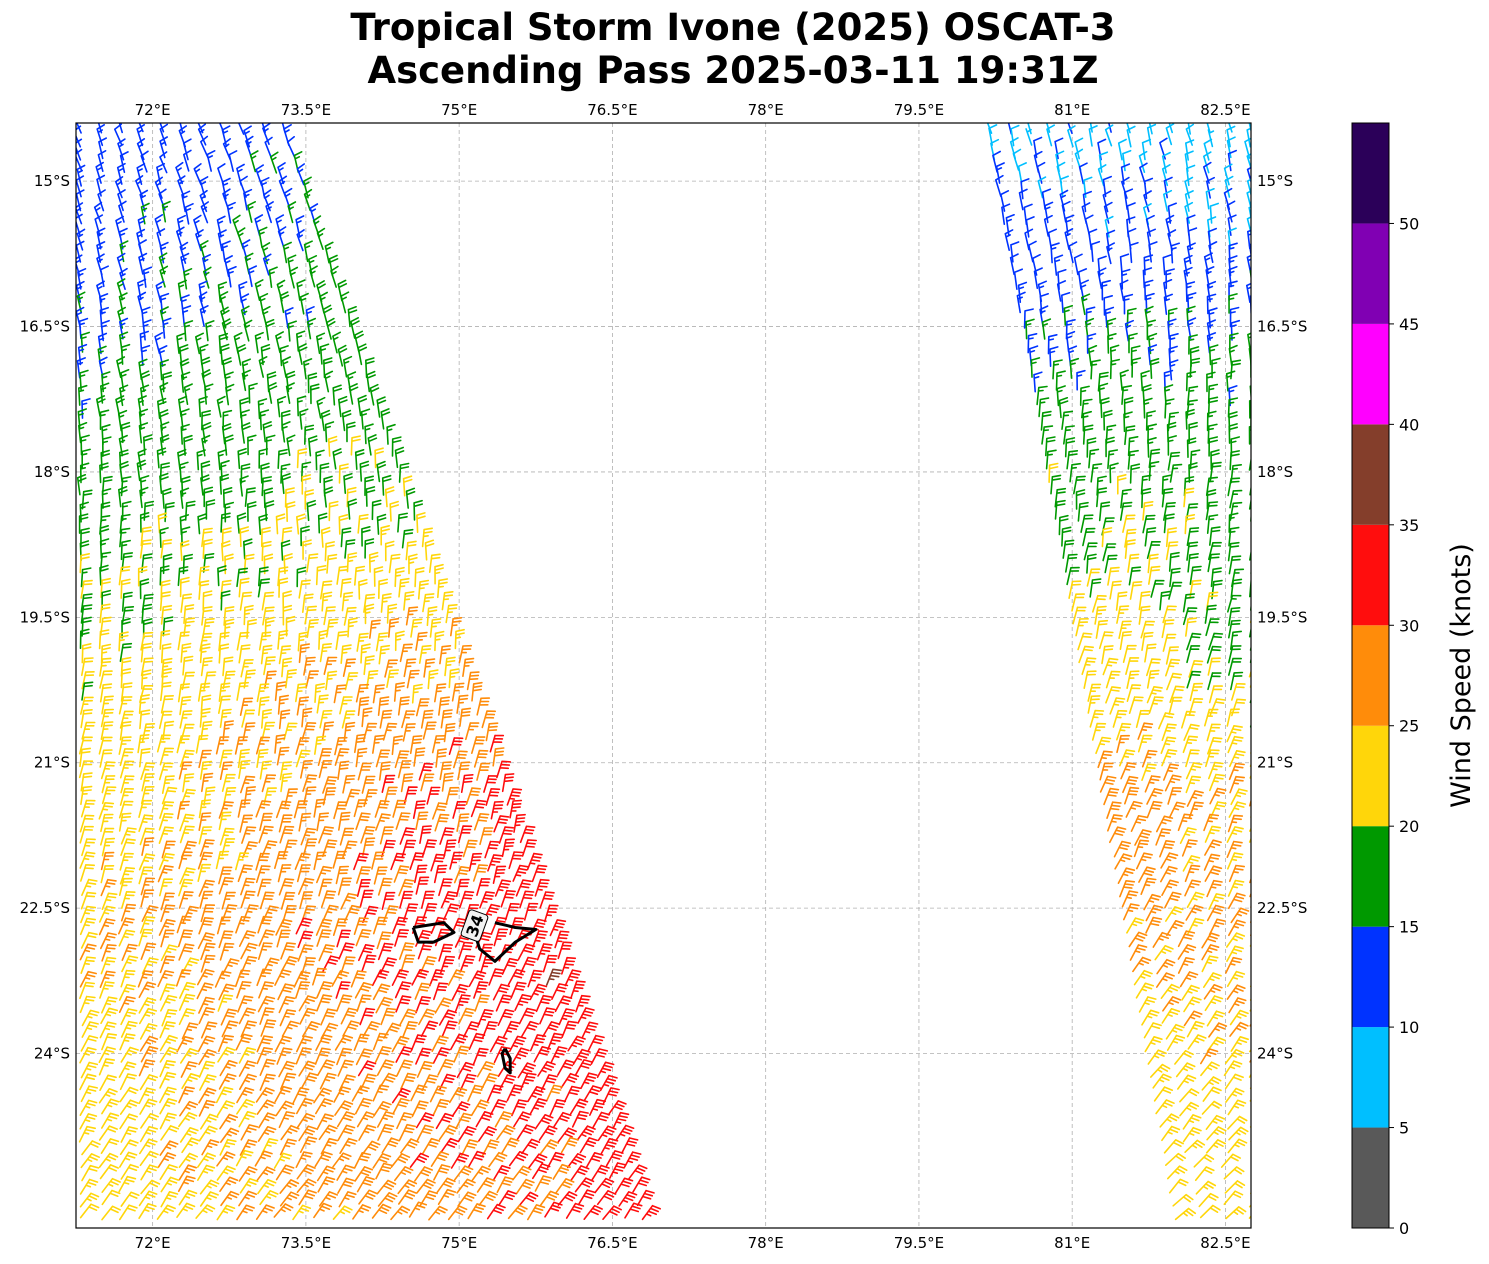 The height and width of the screenshot is (1264, 1489). What do you see at coordinates (474, 992) in the screenshot?
I see `wind-34kt-contour: 34` at bounding box center [474, 992].